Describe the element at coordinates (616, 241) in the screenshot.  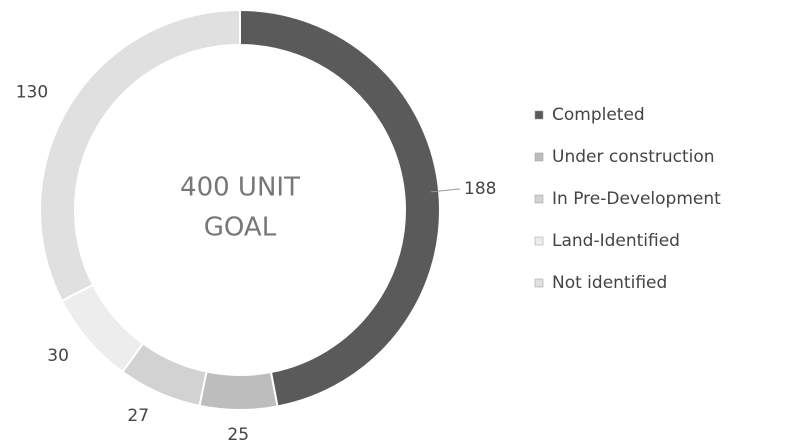
I see `legend-label: Land-Identified` at that location.